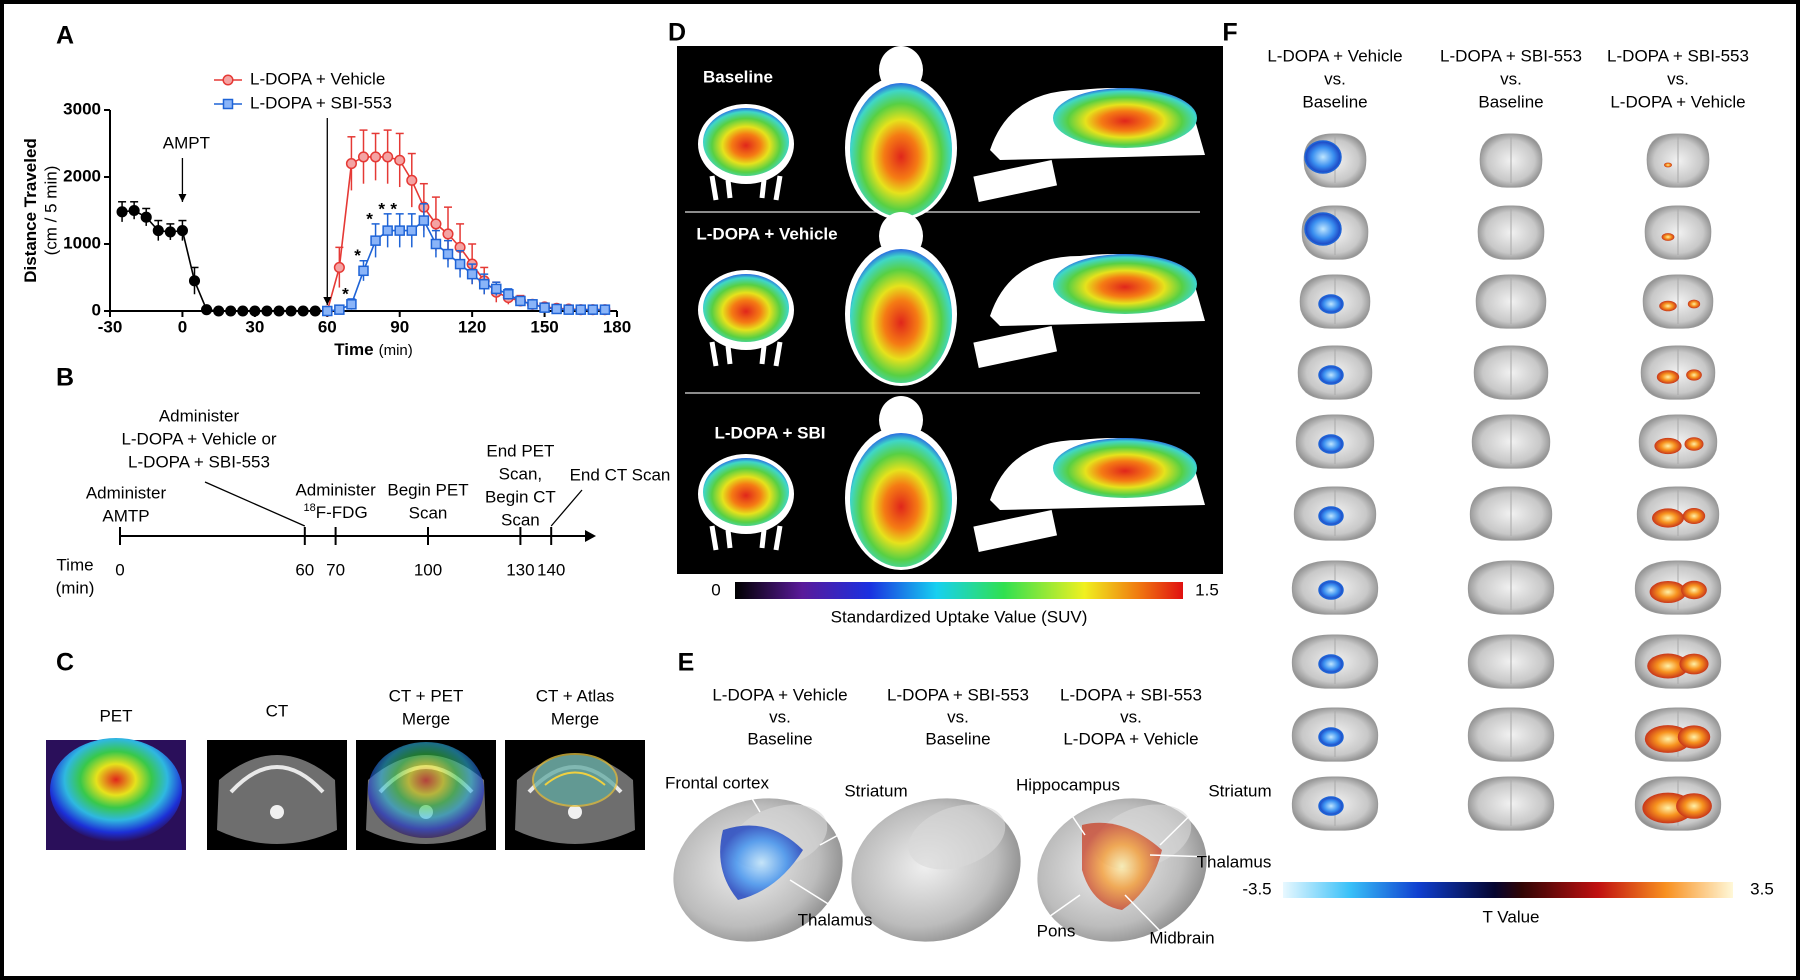  I want to click on x-tick-label: -30, so click(110, 326).